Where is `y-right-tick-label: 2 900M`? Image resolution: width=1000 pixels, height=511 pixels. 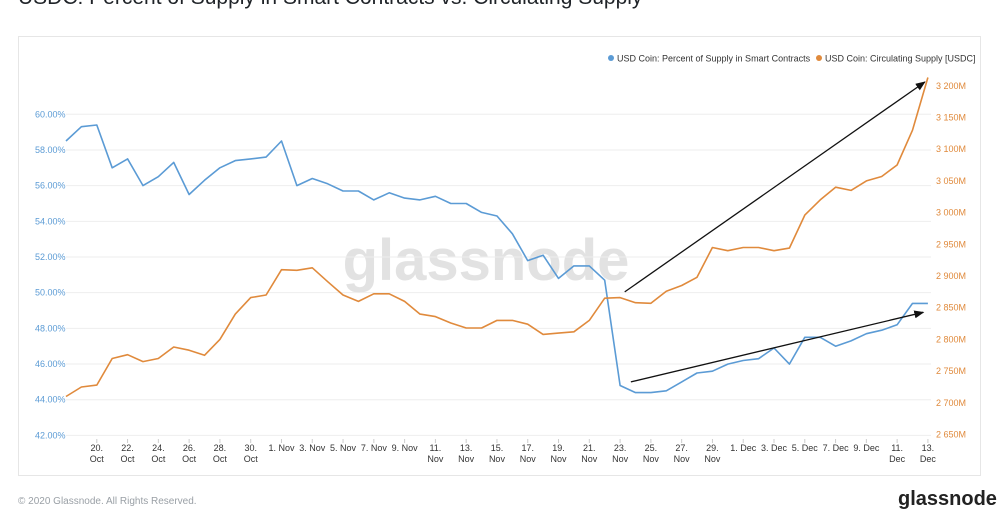 y-right-tick-label: 2 900M is located at coordinates (951, 276).